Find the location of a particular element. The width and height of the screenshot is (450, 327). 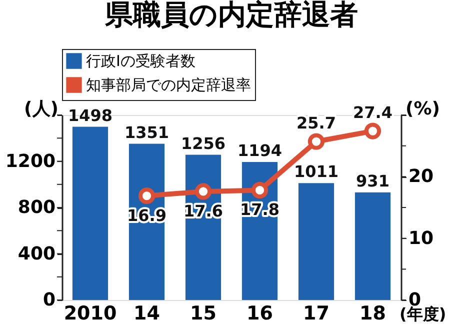

y-axis-title: (人) is located at coordinates (41, 109).